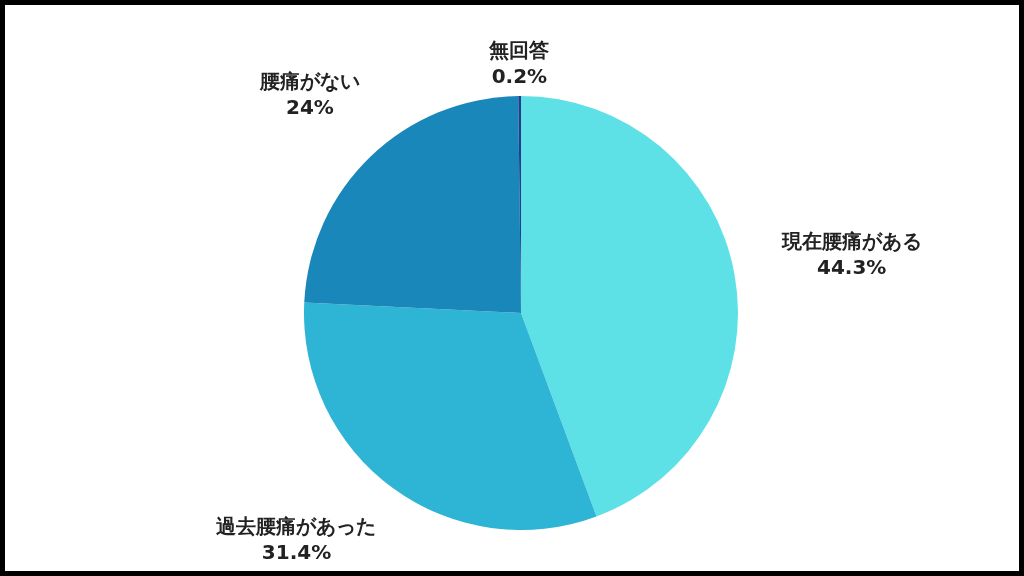  I want to click on slice-label: 腰痛がない, so click(309, 81).